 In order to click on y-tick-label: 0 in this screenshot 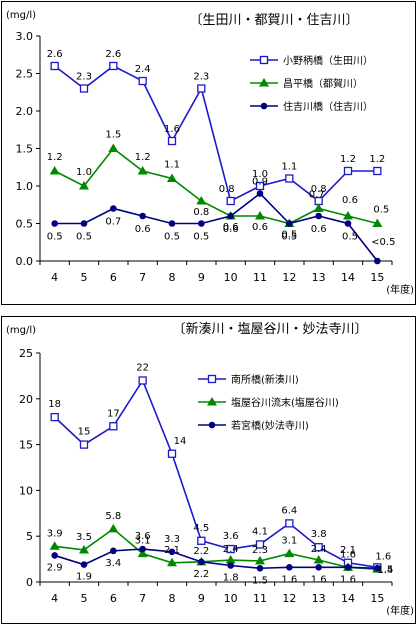, I will do `click(29, 582)`.